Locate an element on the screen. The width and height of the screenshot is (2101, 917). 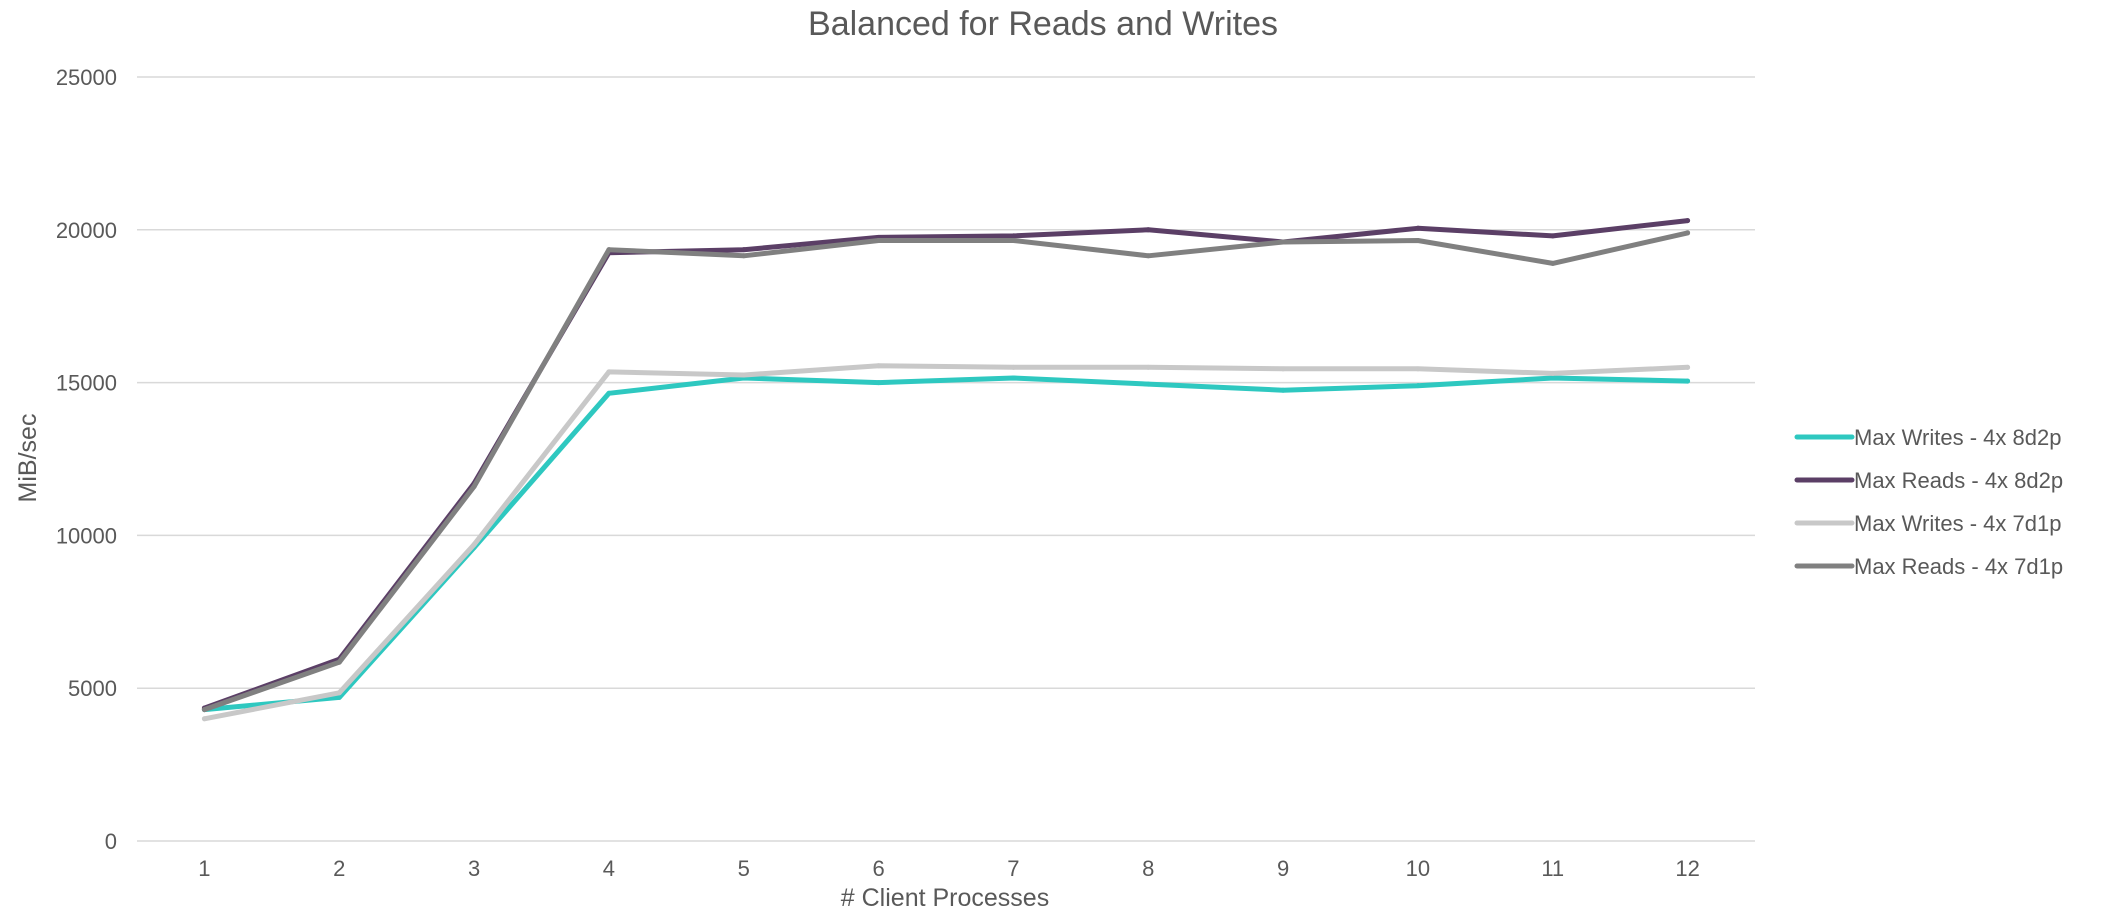
x-tick-label: 9 is located at coordinates (1283, 868).